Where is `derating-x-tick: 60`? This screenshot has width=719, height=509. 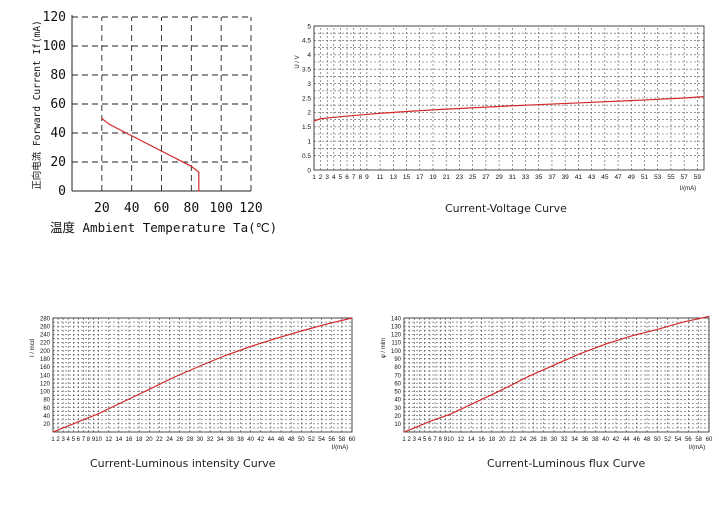
derating-x-tick: 60 is located at coordinates (162, 208).